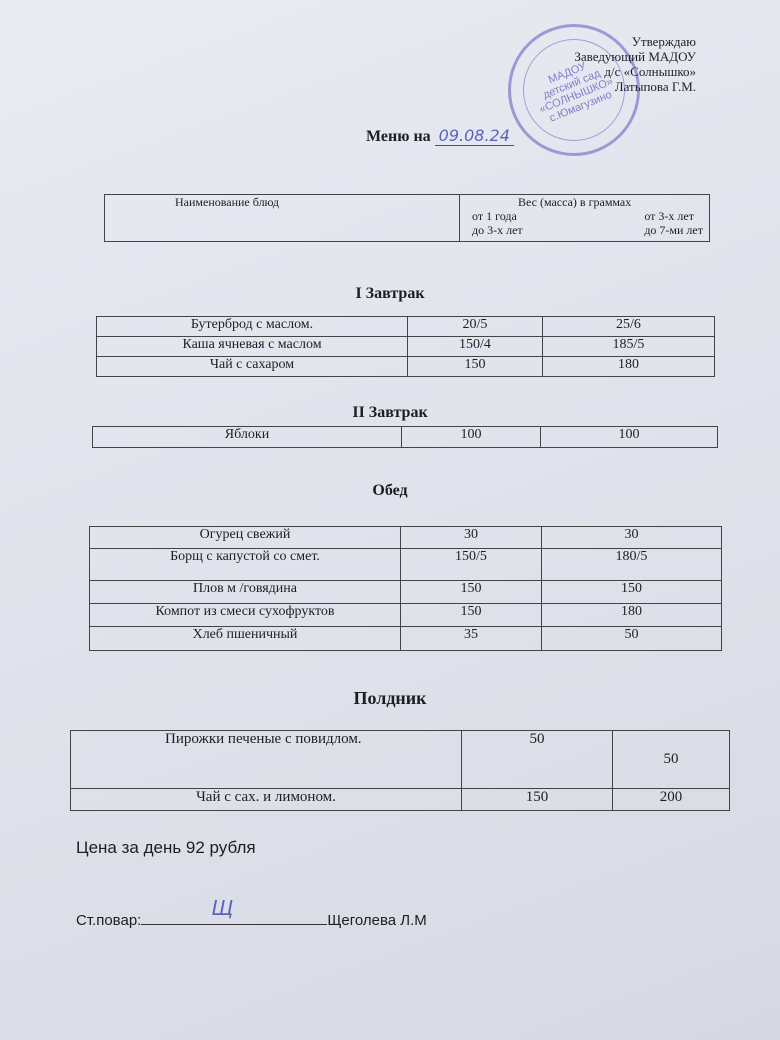 Image resolution: width=780 pixels, height=1040 pixels. Describe the element at coordinates (471, 437) in the screenshot. I see `weight-young: 100` at that location.